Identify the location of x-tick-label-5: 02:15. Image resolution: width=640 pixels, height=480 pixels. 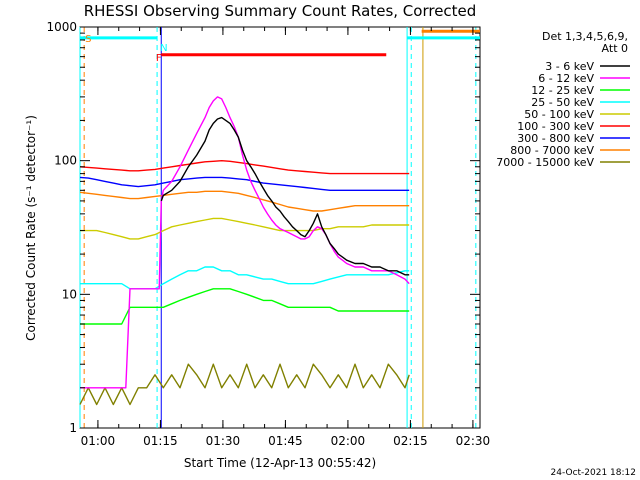
(410, 441).